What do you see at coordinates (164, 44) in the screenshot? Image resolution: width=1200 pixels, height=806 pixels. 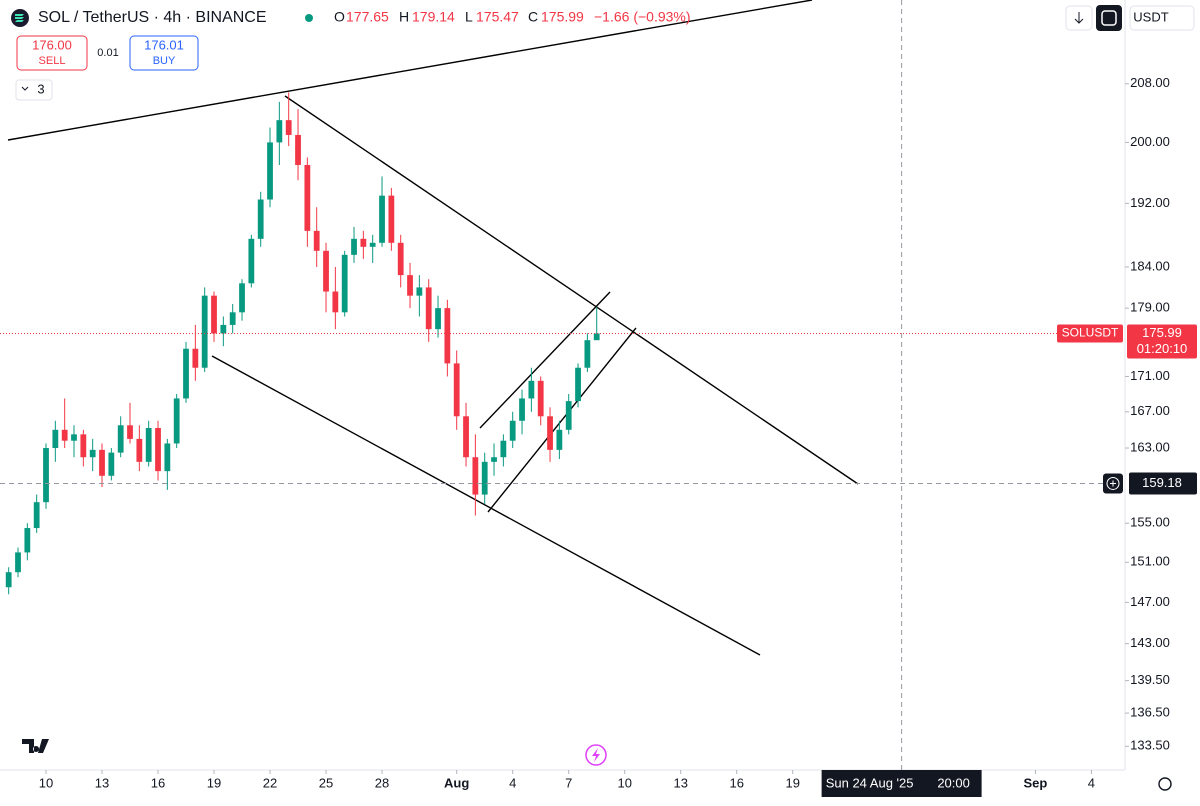 I see `buy-price: 176.01` at bounding box center [164, 44].